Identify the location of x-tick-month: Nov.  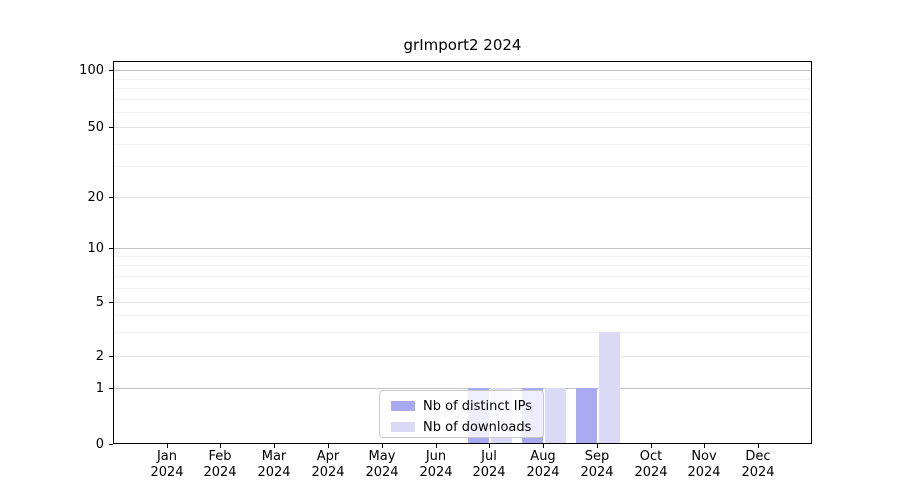
(704, 456).